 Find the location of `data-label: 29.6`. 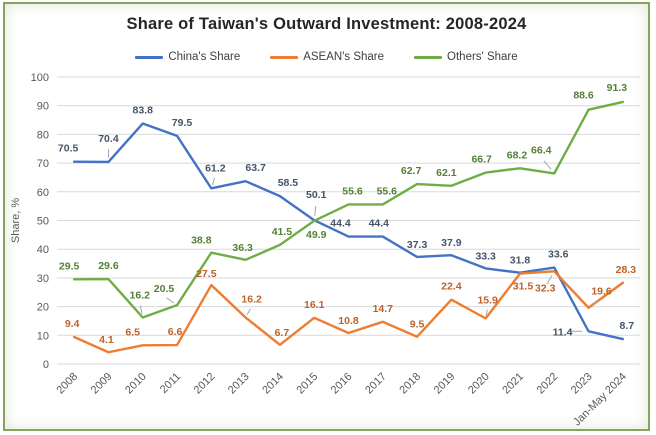

data-label: 29.6 is located at coordinates (108, 266).